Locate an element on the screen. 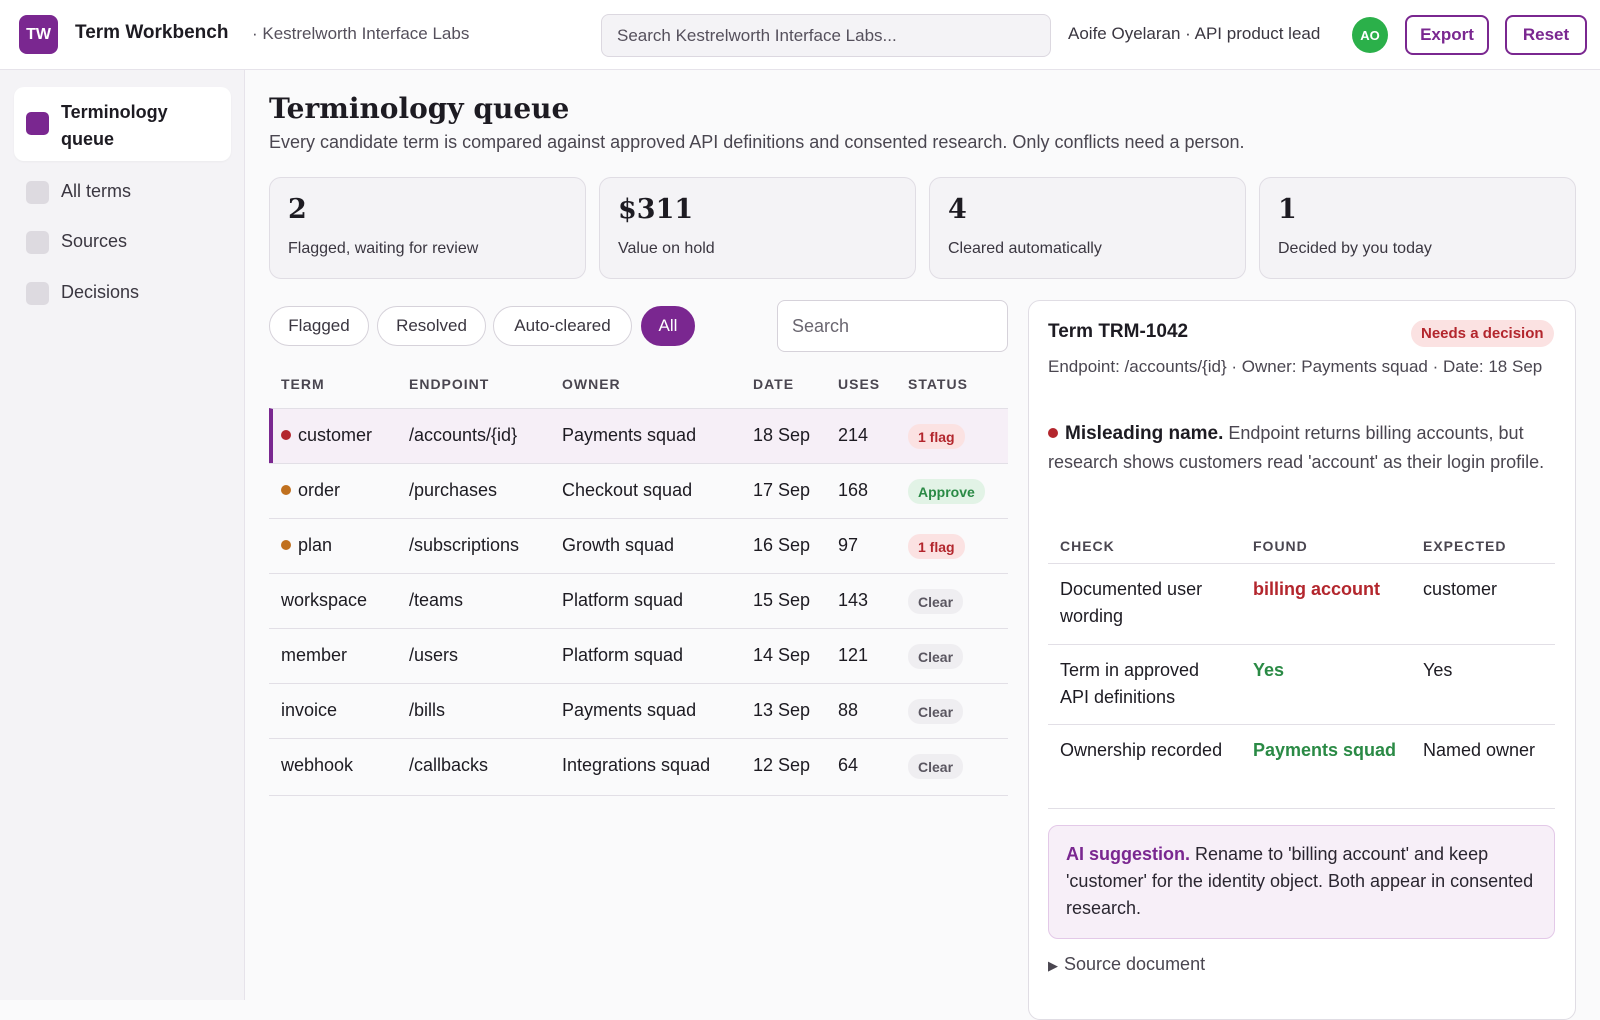 This screenshot has width=1600, height=1020. filter-auto-cleared: Auto-cleared is located at coordinates (562, 326).